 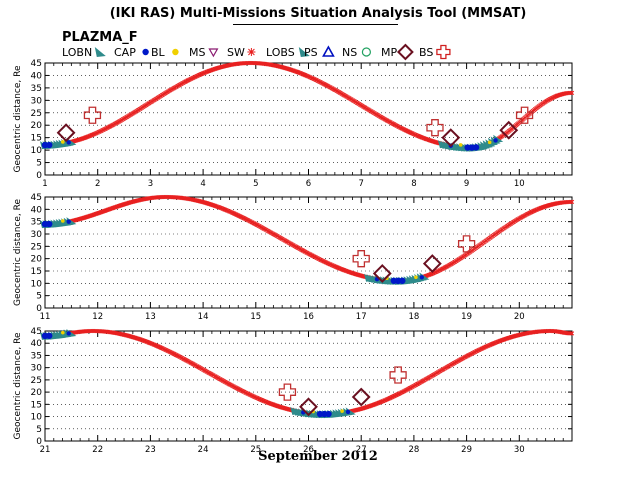 What do you see at coordinates (97, 317) in the screenshot?
I see `x-tick-label: 12` at bounding box center [97, 317].